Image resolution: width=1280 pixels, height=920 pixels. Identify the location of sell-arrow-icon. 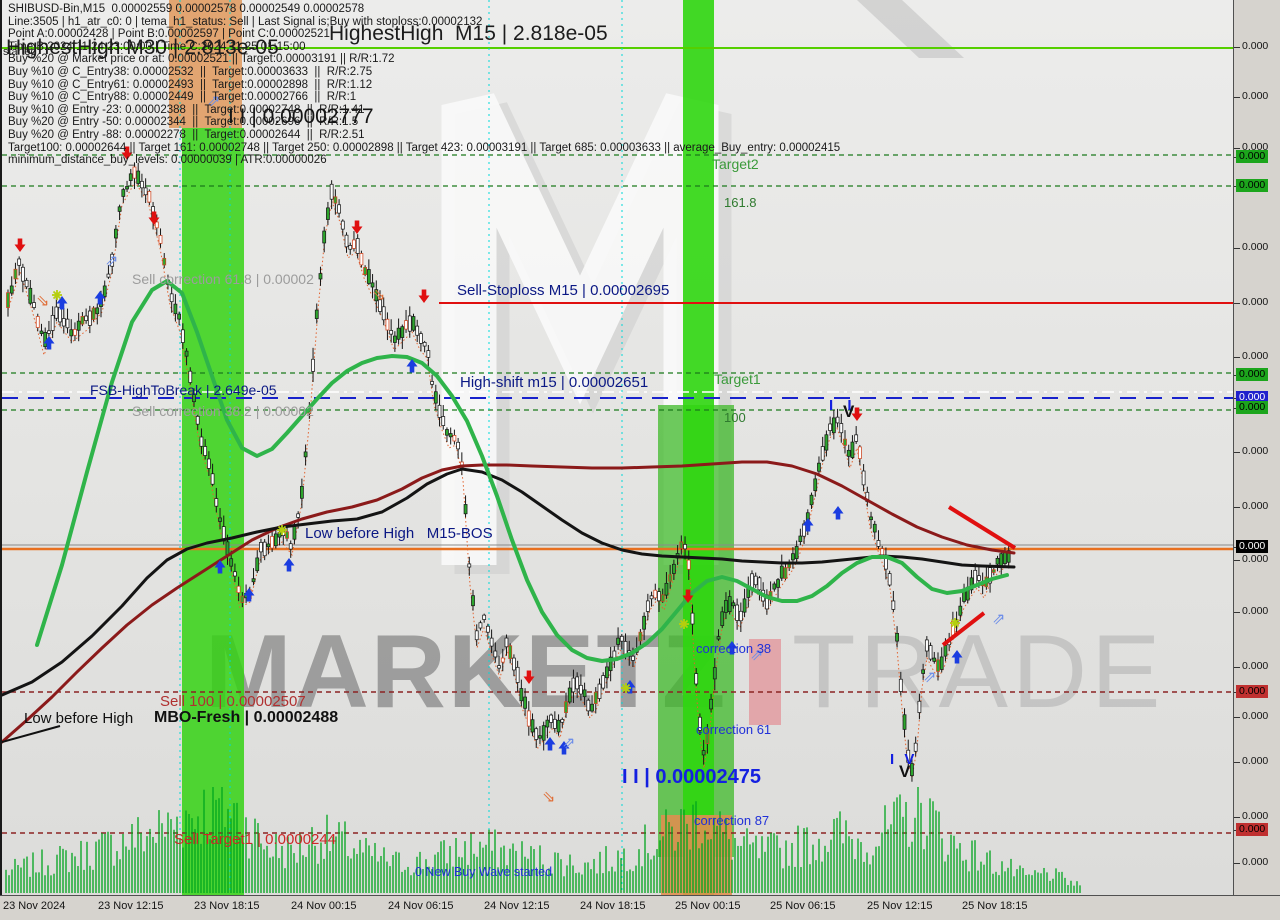
(857, 414).